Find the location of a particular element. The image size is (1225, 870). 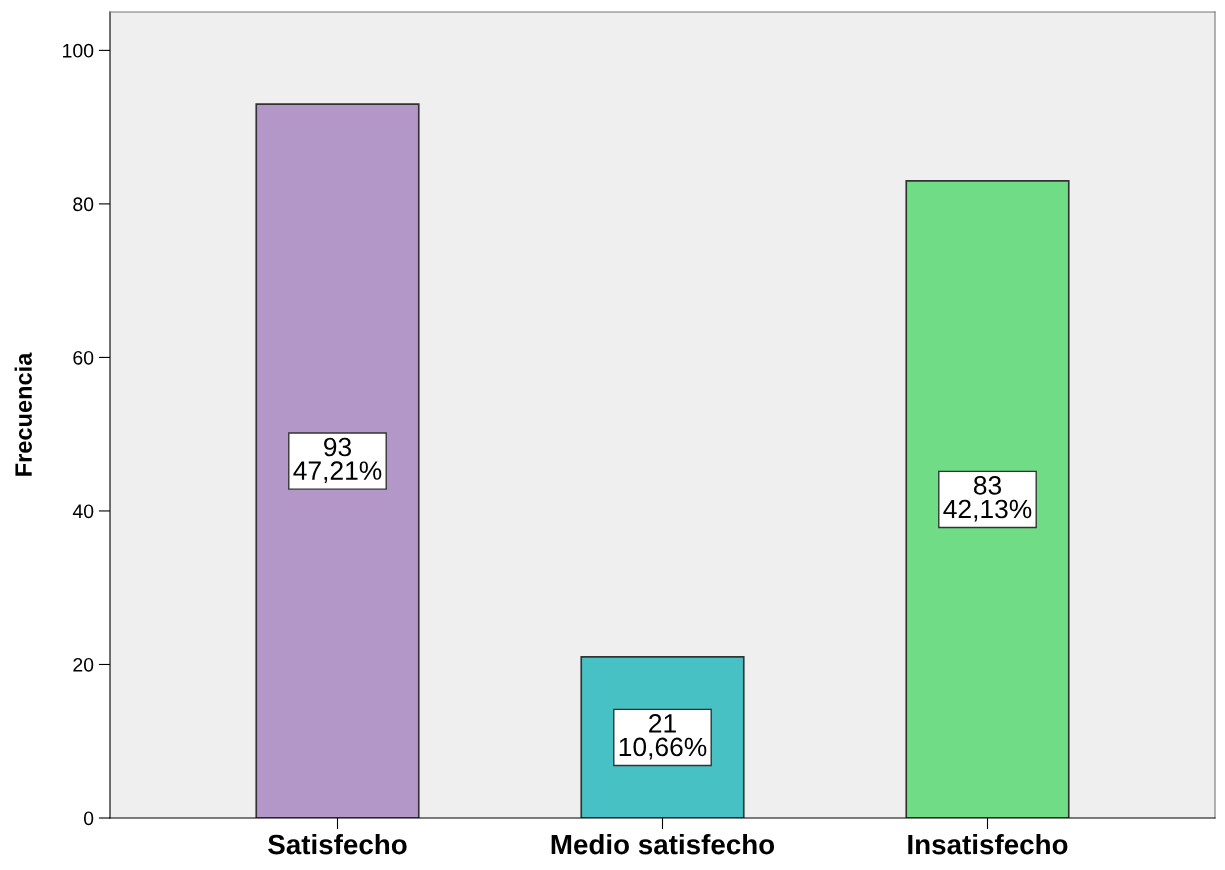

y-tick-label: 60 is located at coordinates (83, 357).